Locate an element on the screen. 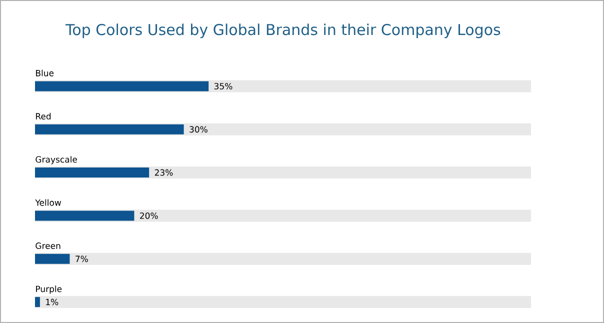  data-label: 20% is located at coordinates (149, 215).